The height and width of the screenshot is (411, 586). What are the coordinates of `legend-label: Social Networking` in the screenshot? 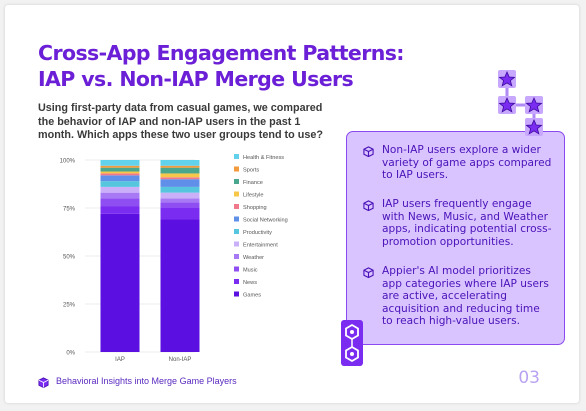 It's located at (265, 221).